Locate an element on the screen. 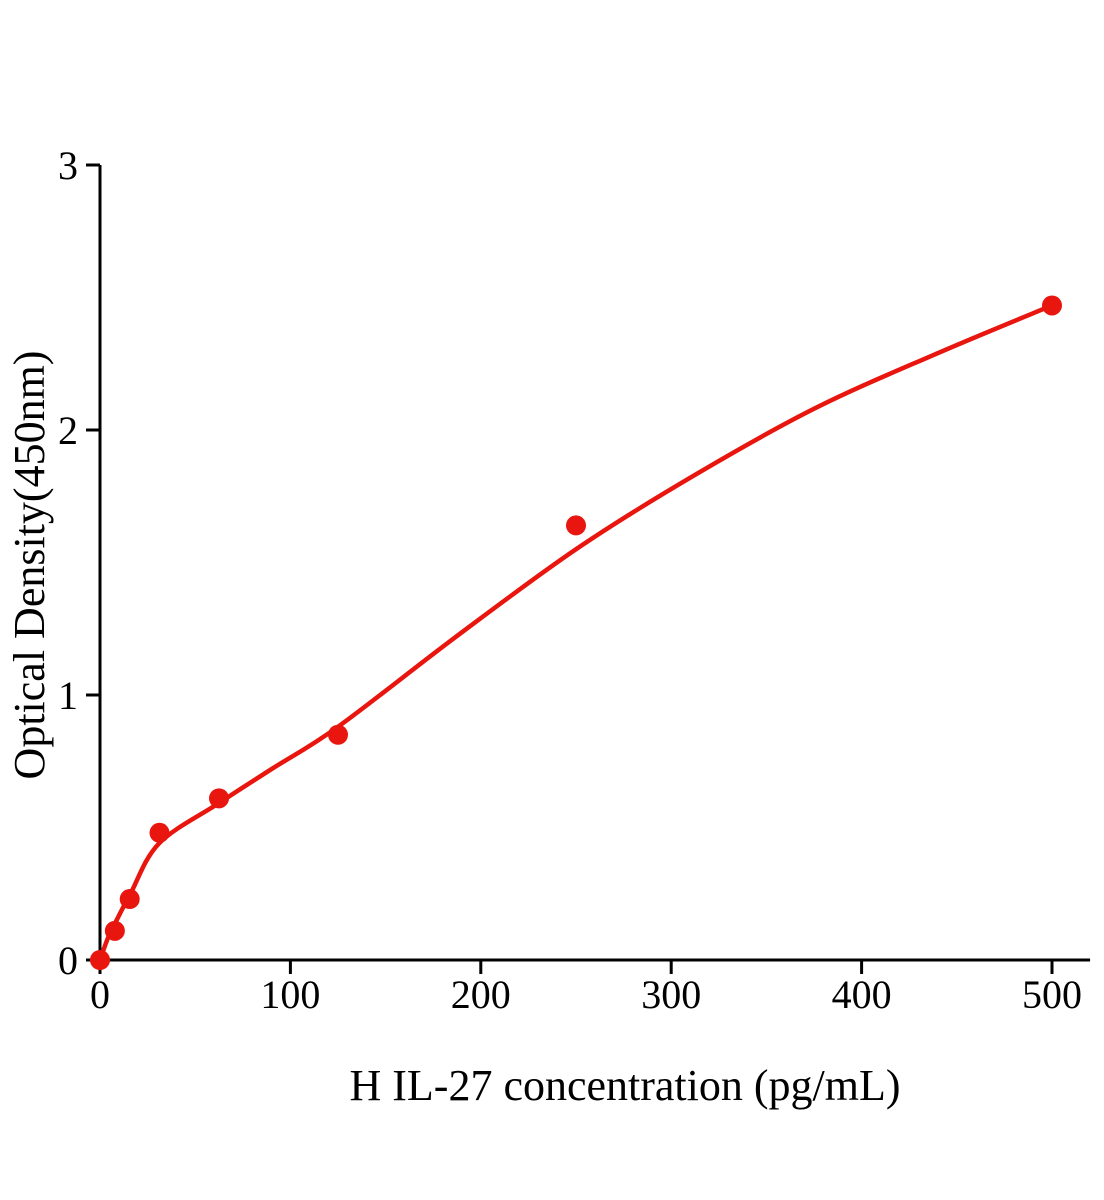 The width and height of the screenshot is (1104, 1200). x-tick-label: 200 is located at coordinates (481, 994).